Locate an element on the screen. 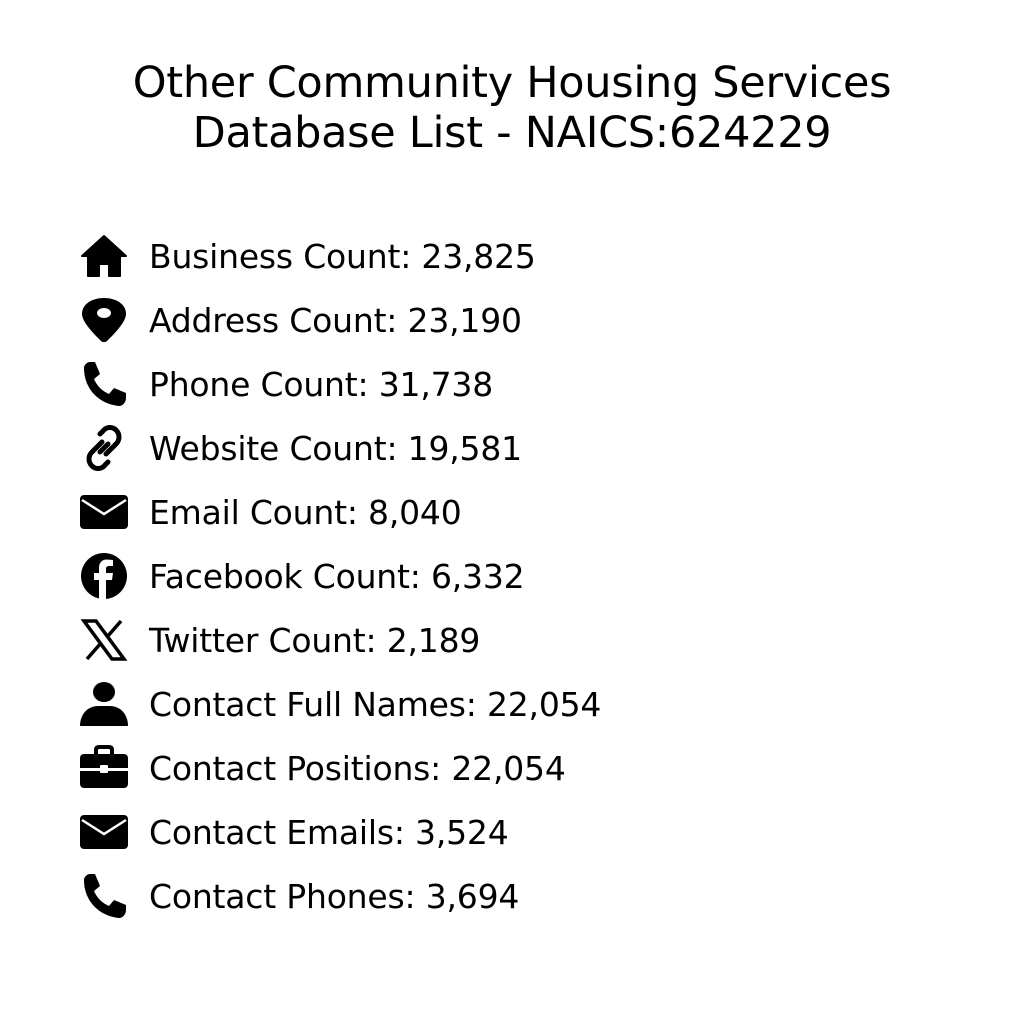  website-count: Website Count: 19,581 is located at coordinates (335, 448).